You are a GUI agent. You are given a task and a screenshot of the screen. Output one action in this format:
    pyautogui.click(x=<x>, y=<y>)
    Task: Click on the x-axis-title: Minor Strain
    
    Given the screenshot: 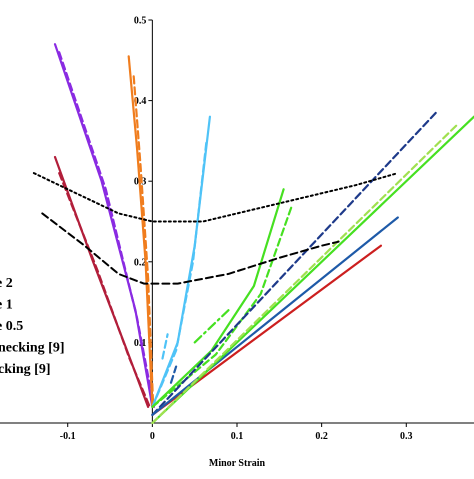 What is the action you would take?
    pyautogui.click(x=237, y=463)
    